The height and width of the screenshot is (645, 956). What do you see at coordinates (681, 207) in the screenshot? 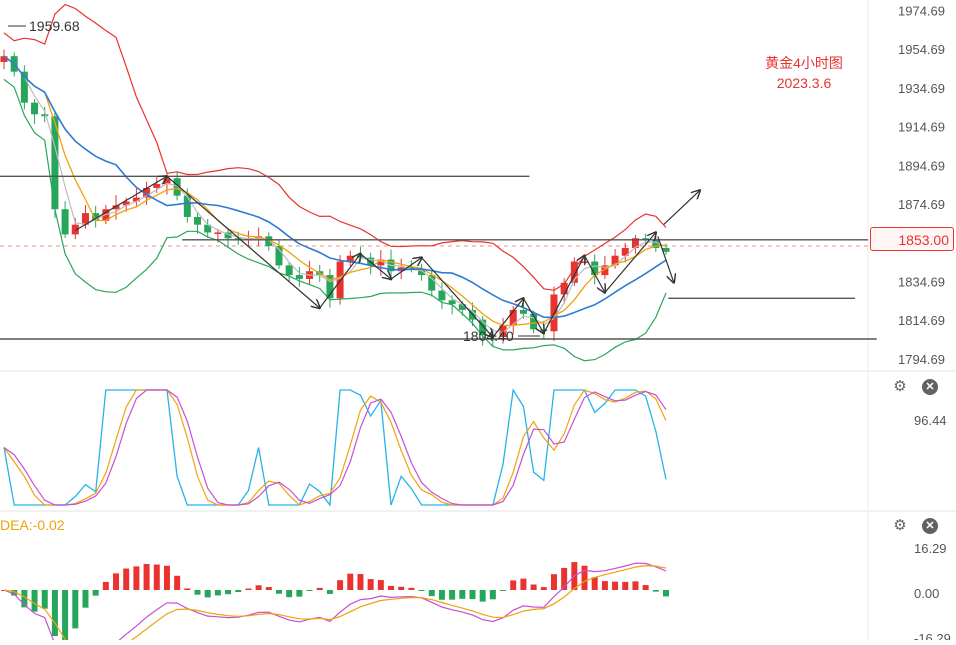
I see `projection-up-arrow` at bounding box center [681, 207].